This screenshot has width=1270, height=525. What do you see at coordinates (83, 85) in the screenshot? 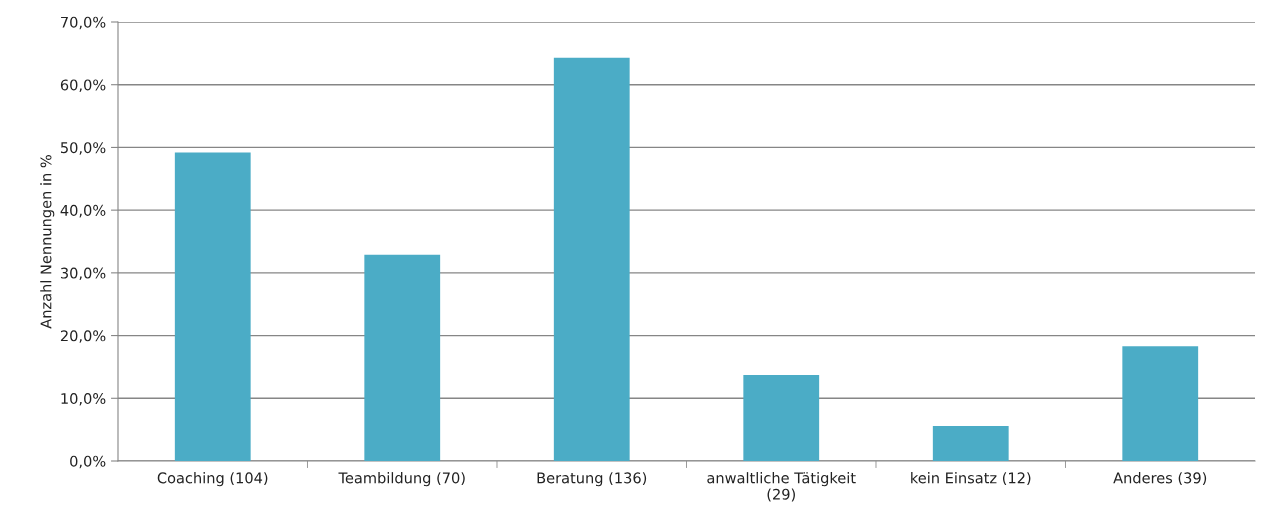
I see `y-tick-label: 60,0%` at bounding box center [83, 85].